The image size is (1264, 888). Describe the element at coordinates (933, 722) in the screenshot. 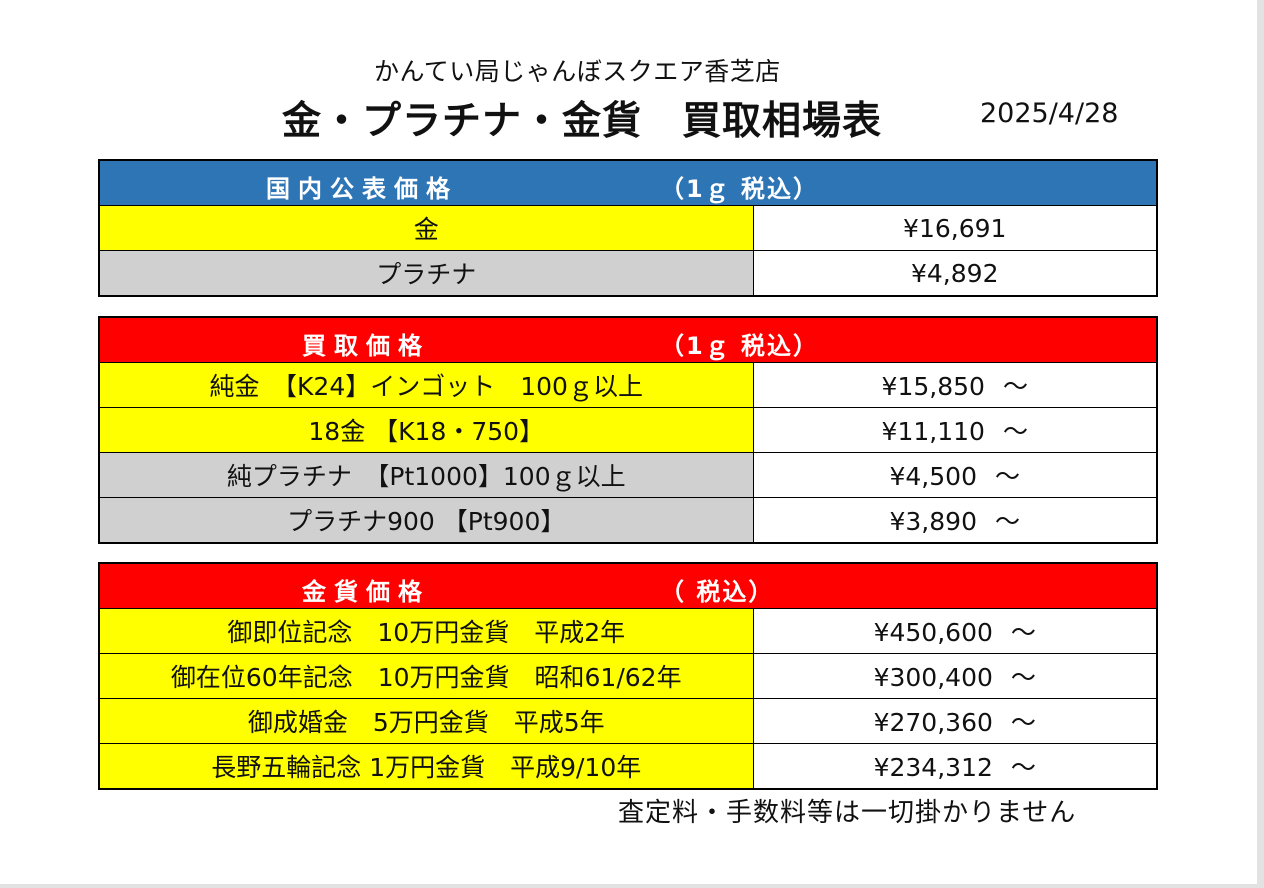

I see `coin-price: ¥270,360` at that location.